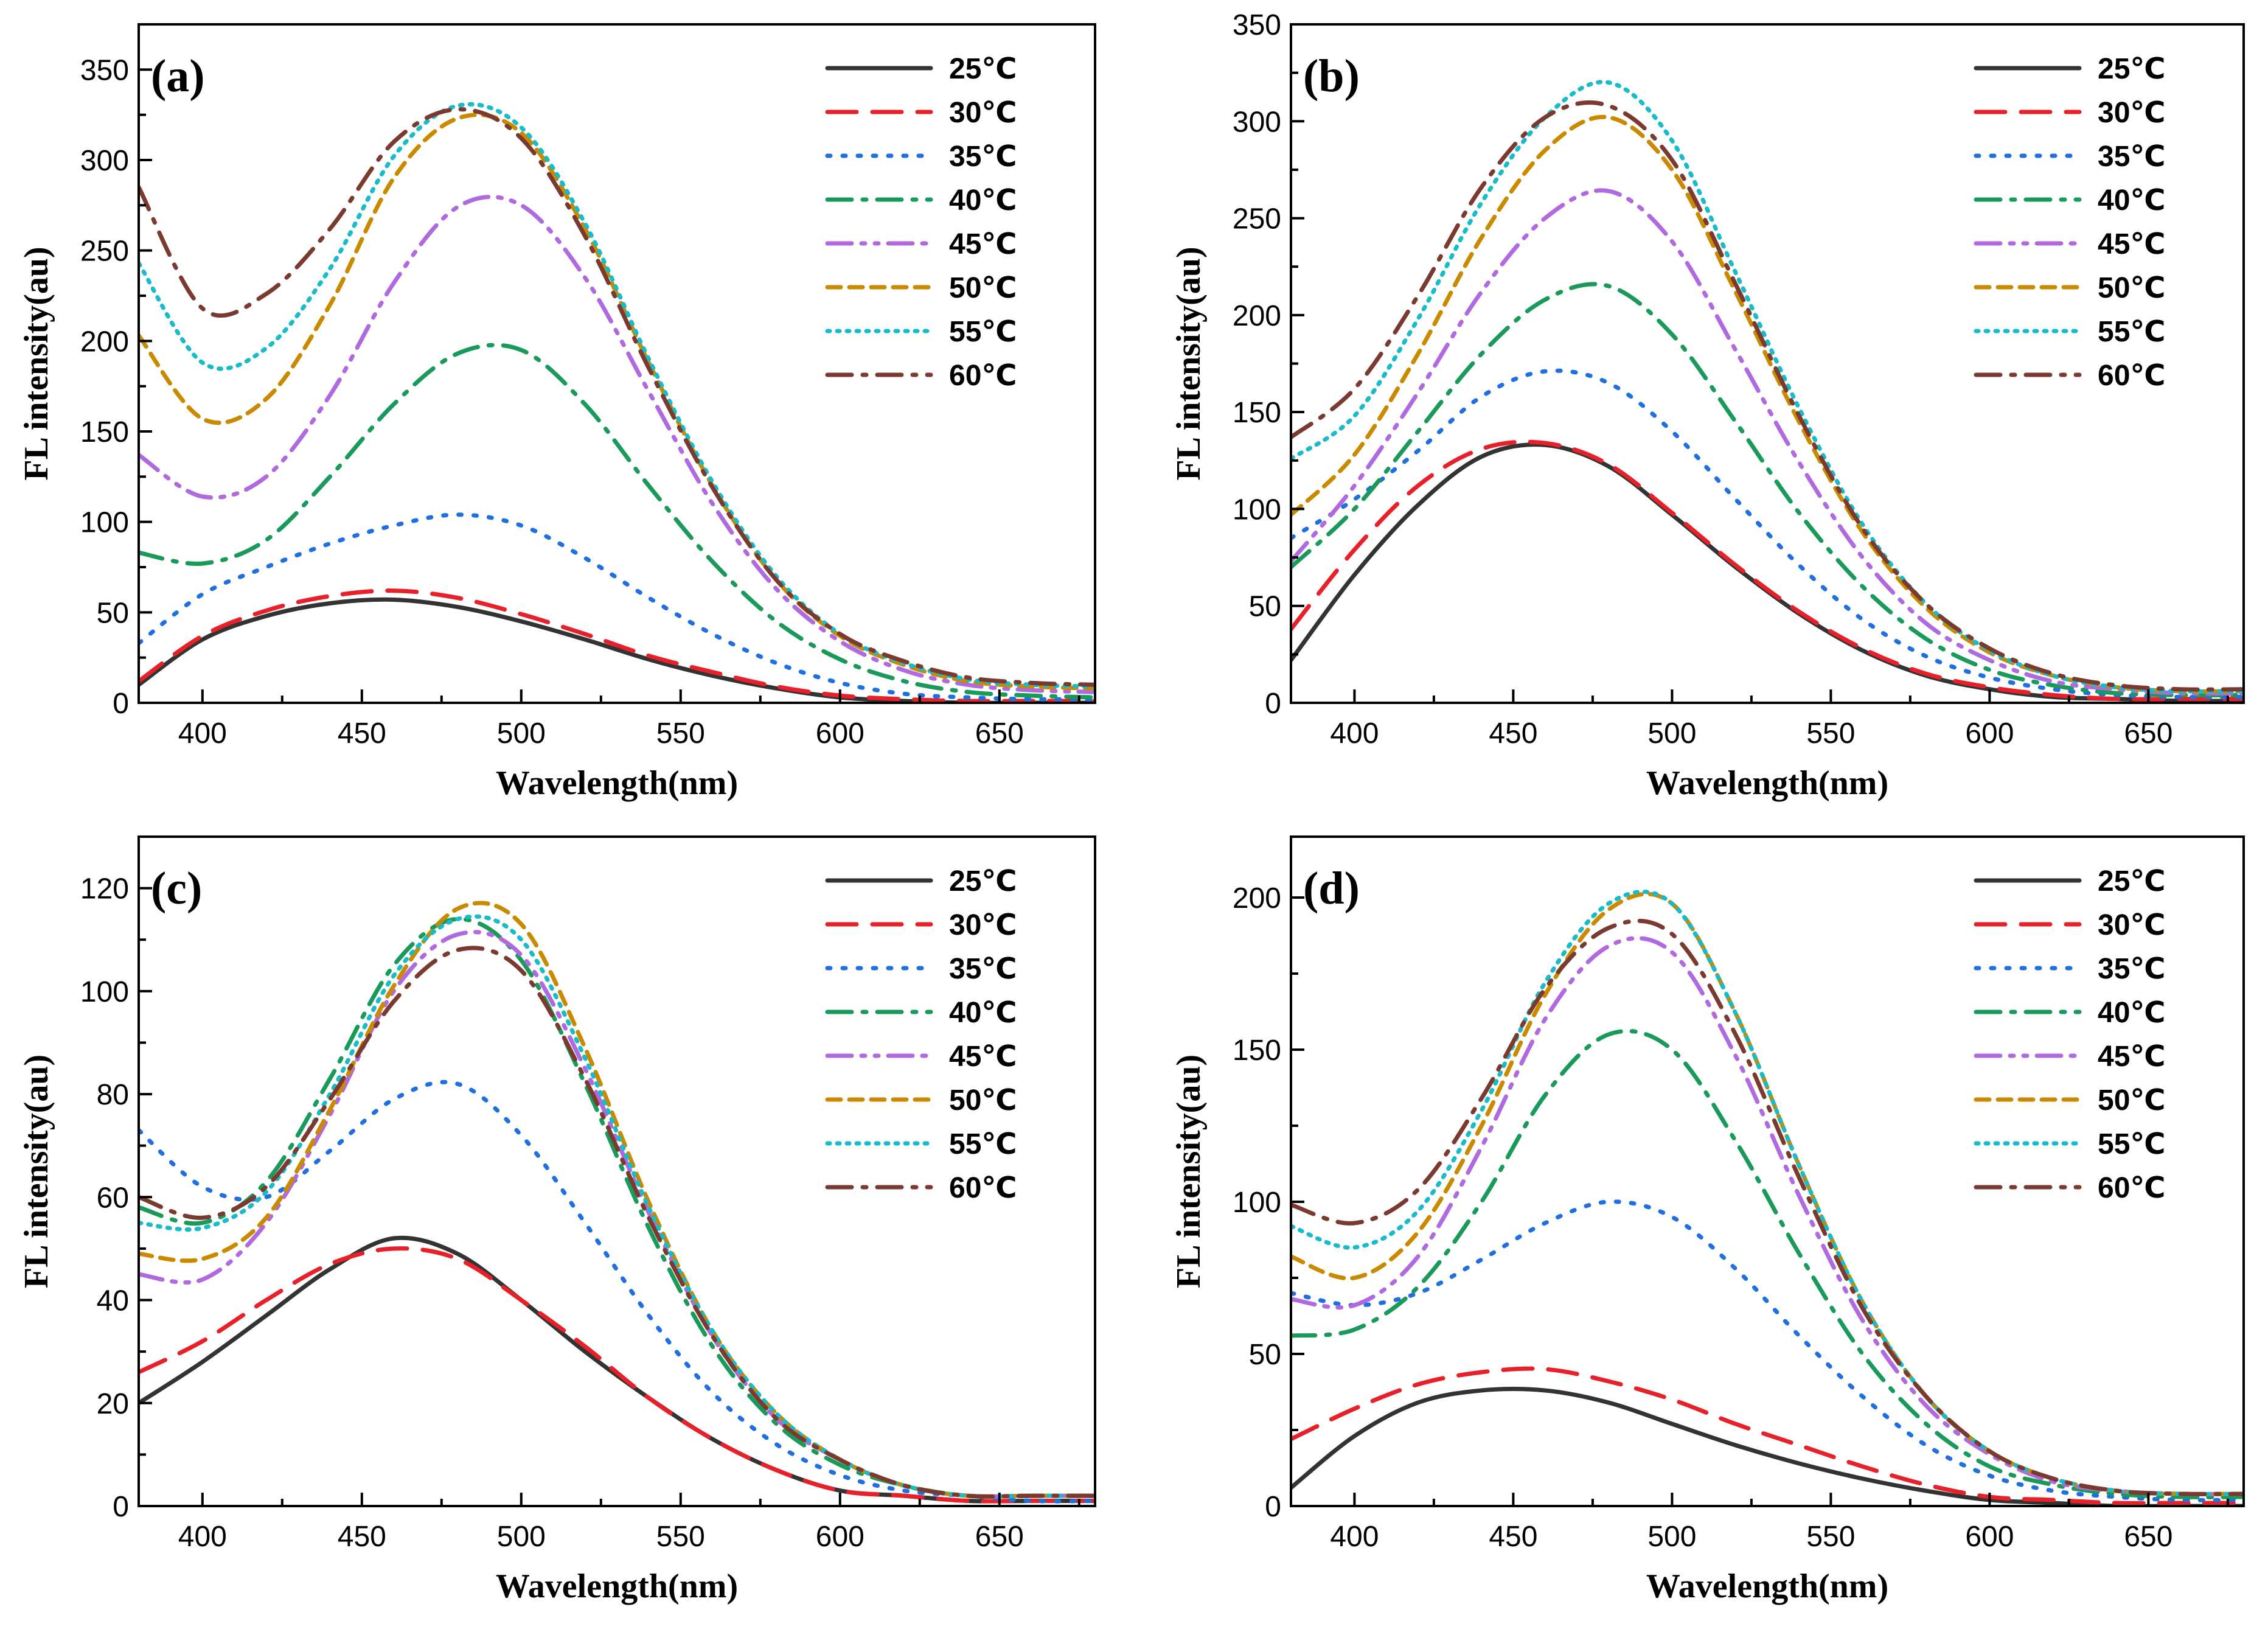  I want to click on x-tick-label: 650, so click(2148, 733).